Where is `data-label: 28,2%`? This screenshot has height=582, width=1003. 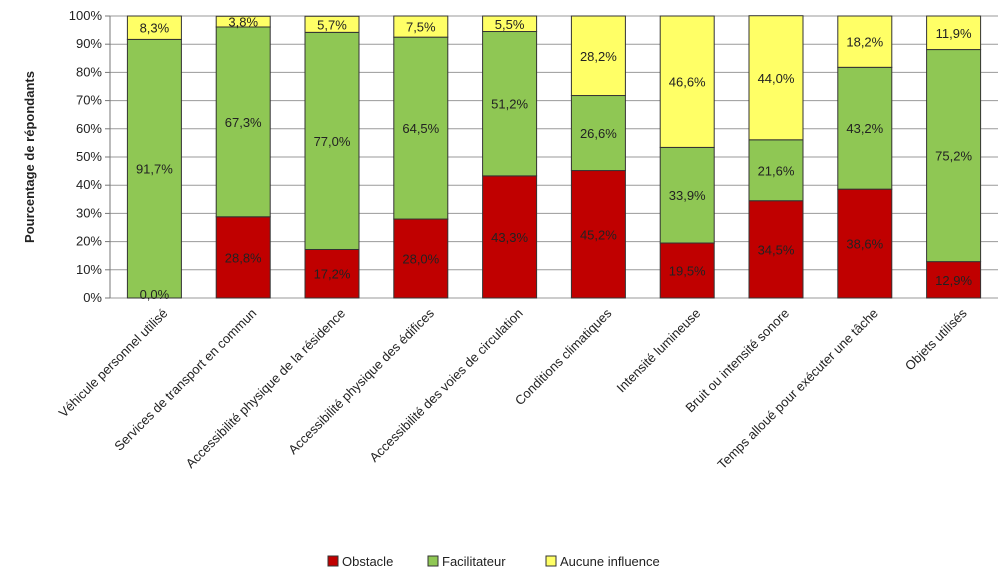 data-label: 28,2% is located at coordinates (598, 56).